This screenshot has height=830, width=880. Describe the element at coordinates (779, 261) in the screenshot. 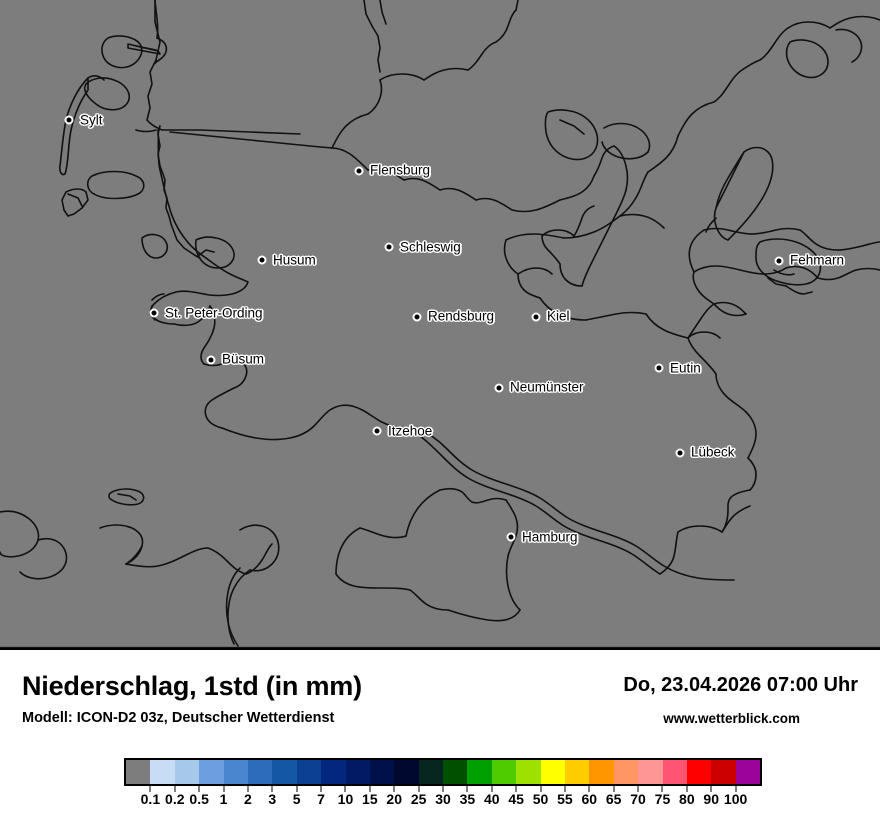

I see `city-marker-fehmarn` at that location.